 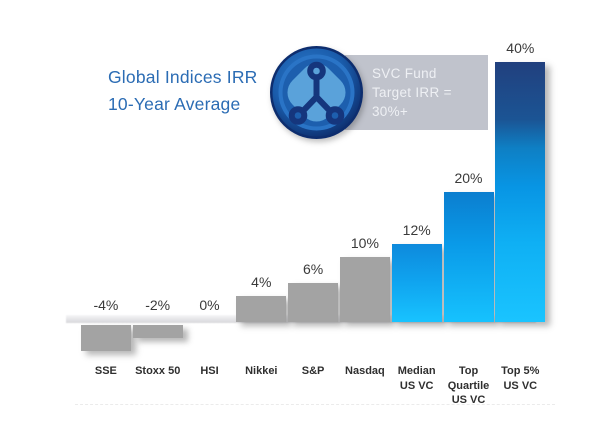 I want to click on bar-s-p, so click(x=313, y=302).